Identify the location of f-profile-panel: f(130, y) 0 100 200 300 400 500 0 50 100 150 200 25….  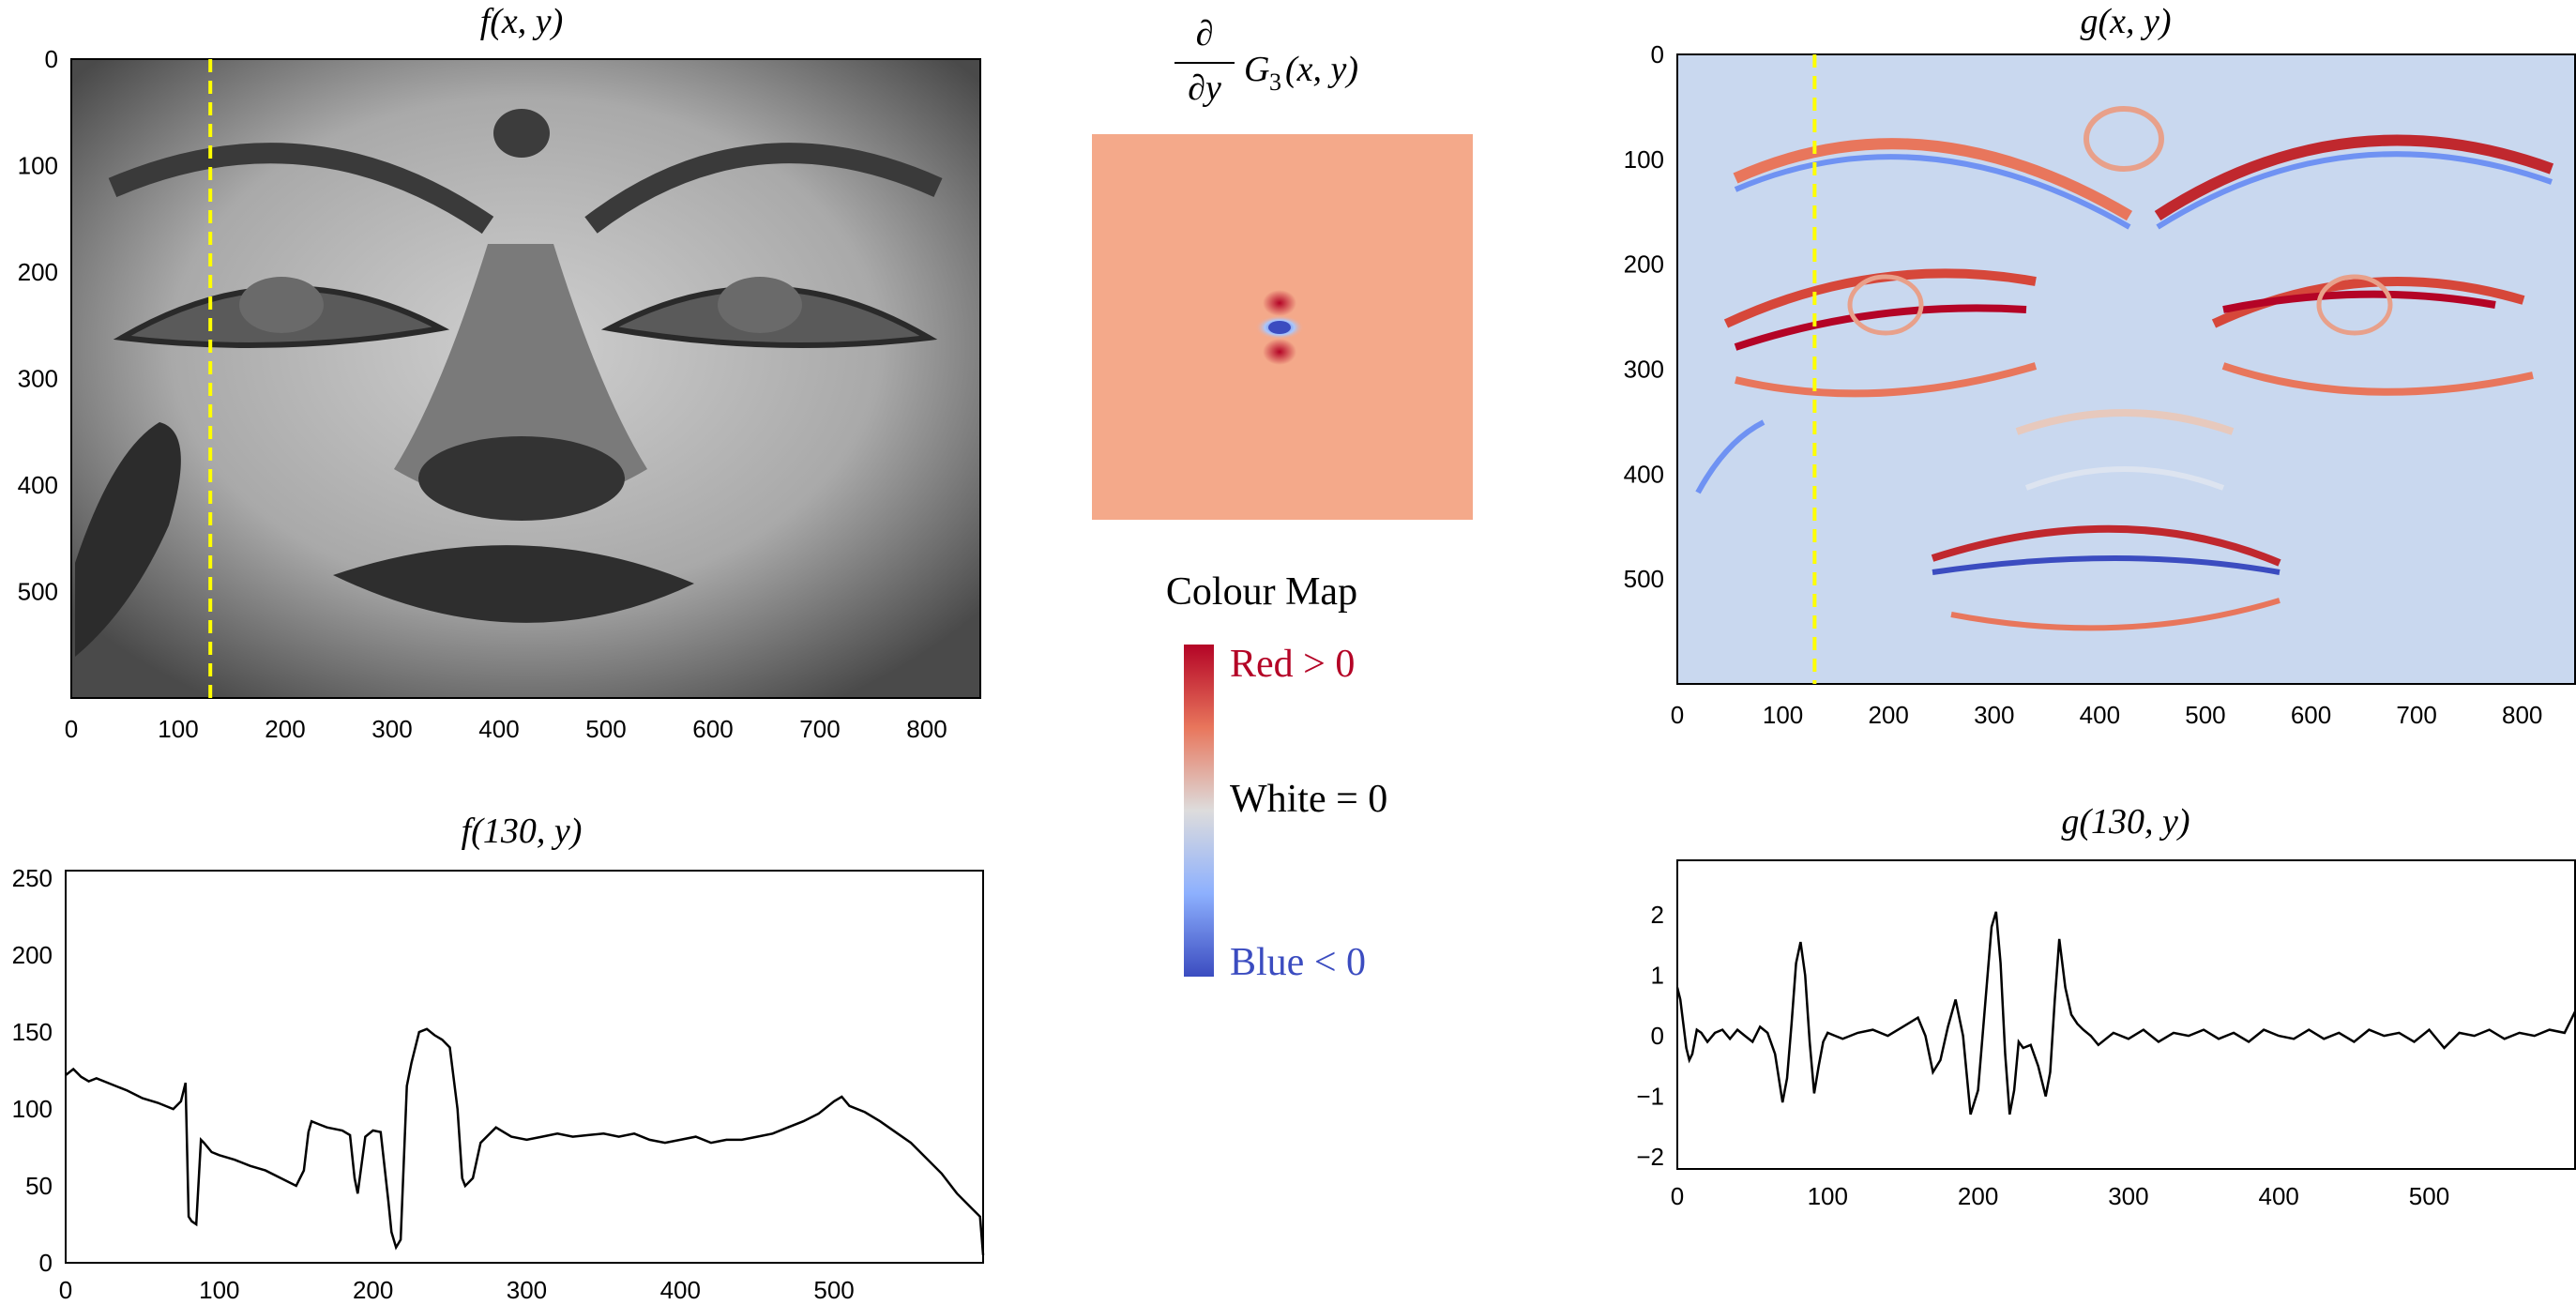
(499, 1058).